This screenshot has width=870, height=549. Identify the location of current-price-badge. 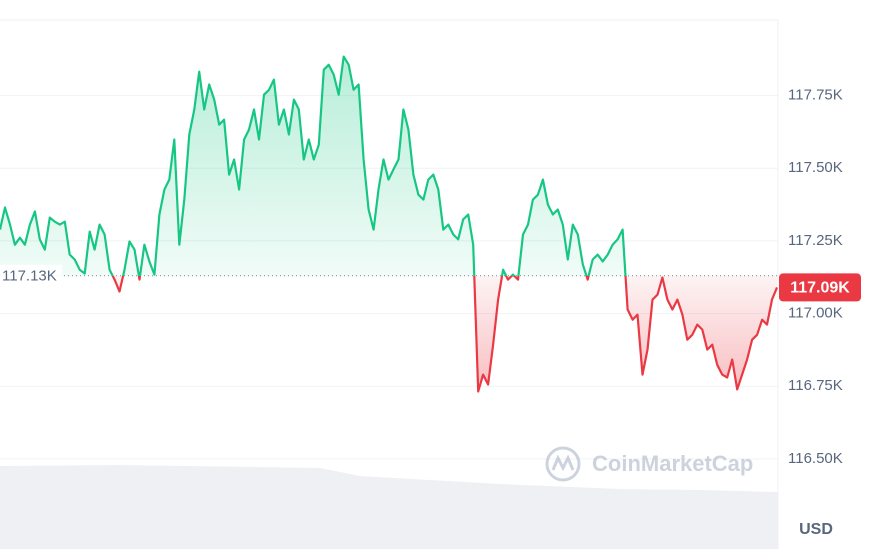
(820, 287).